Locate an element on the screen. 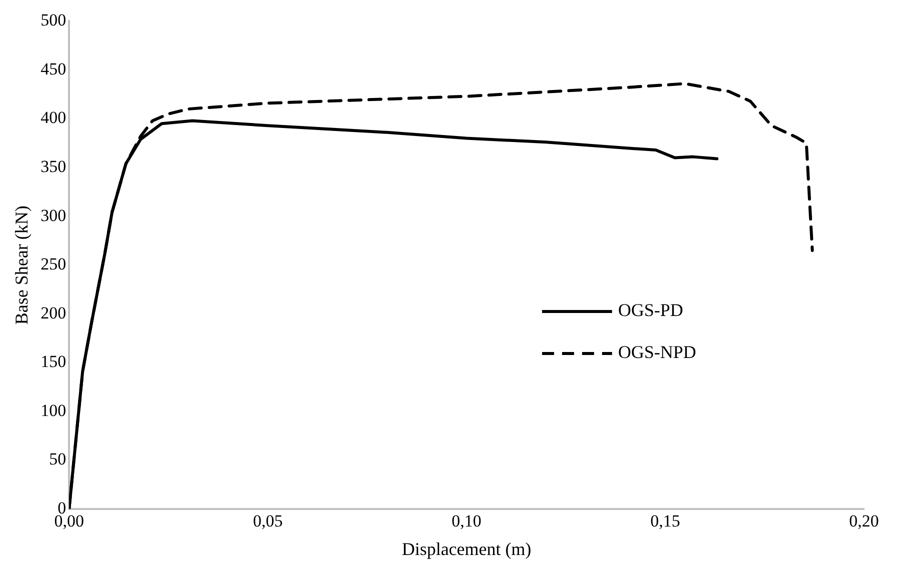 The image size is (904, 573). y-tick-label: 50 is located at coordinates (57, 459).